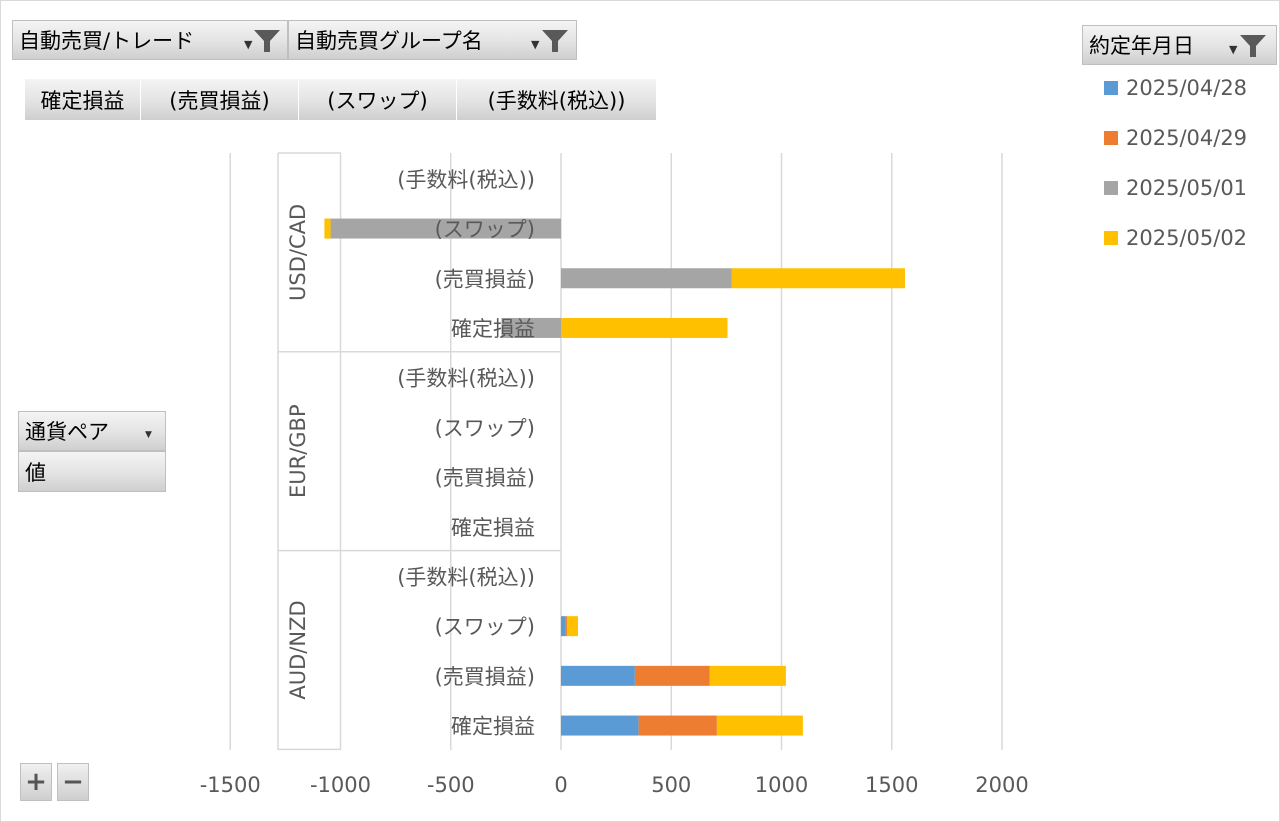  I want to click on legend-item: 2025/05/02, so click(1175, 238).